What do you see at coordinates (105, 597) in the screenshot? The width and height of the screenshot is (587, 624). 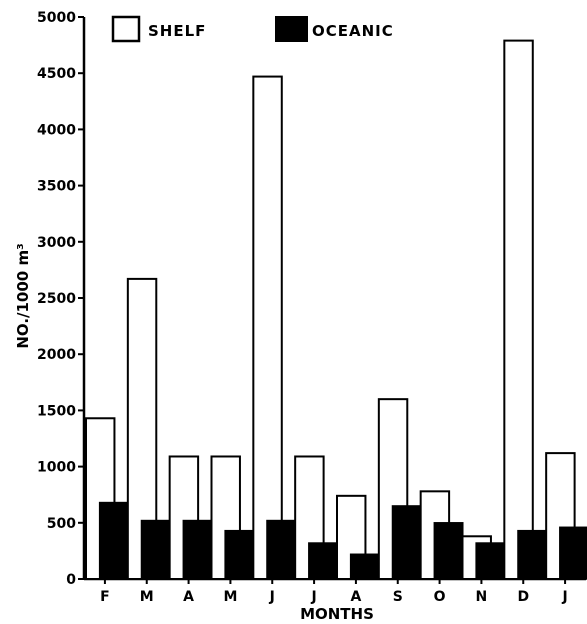 I see `x-tick-label: F` at bounding box center [105, 597].